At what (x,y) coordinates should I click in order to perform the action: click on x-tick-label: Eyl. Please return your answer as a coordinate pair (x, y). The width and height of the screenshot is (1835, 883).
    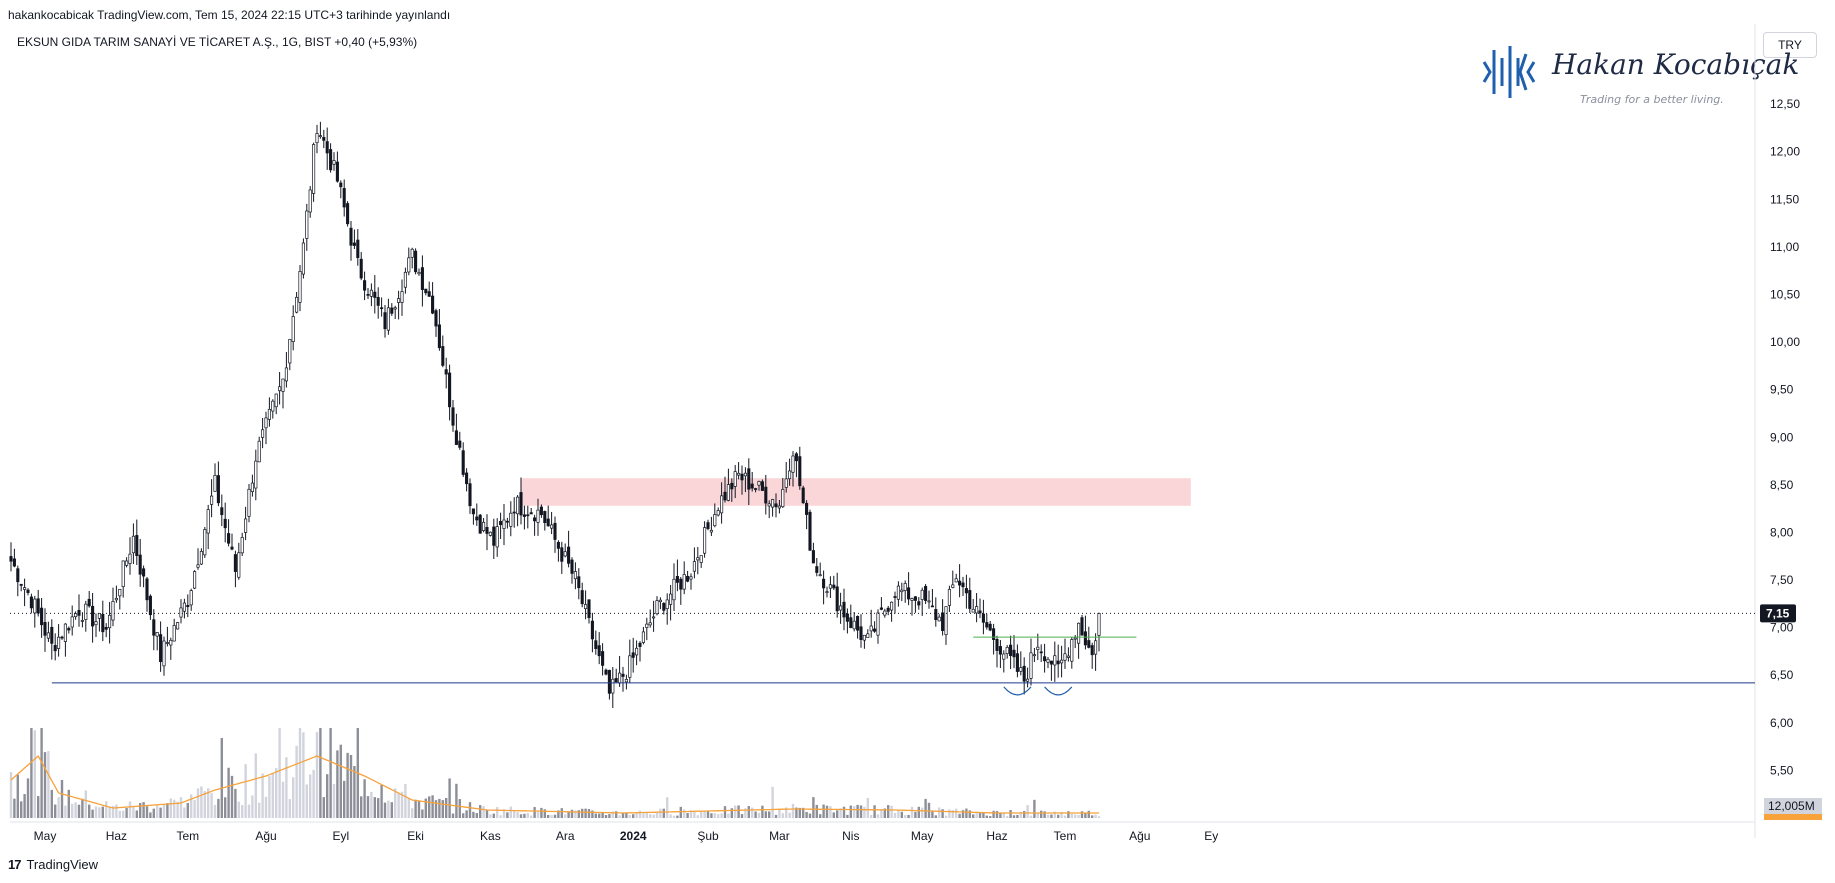
    Looking at the image, I should click on (340, 836).